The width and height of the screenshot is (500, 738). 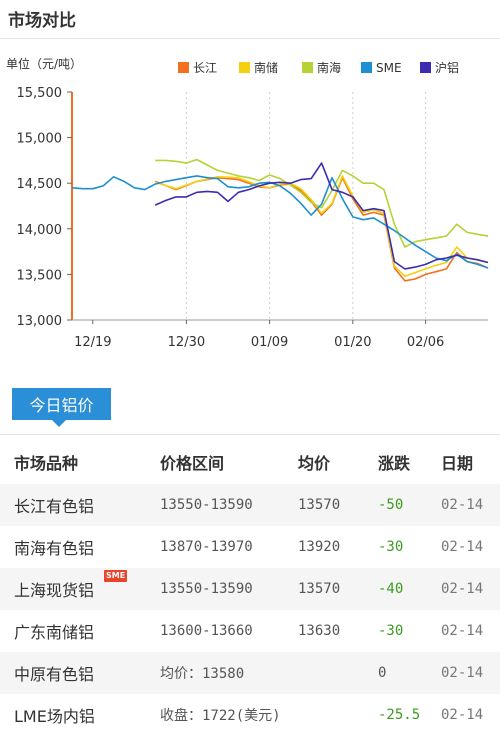 I want to click on y-tick-label: 14,500, so click(x=40, y=184).